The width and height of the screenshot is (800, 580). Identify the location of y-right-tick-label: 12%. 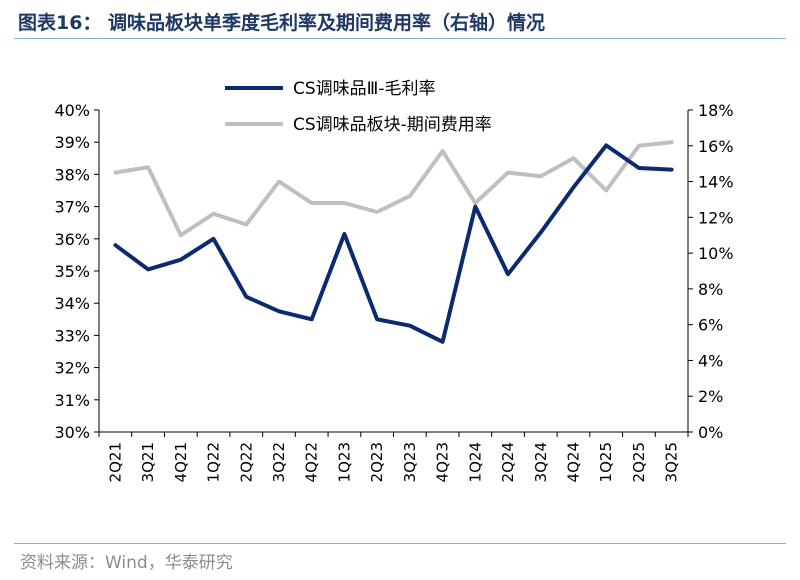
(716, 217).